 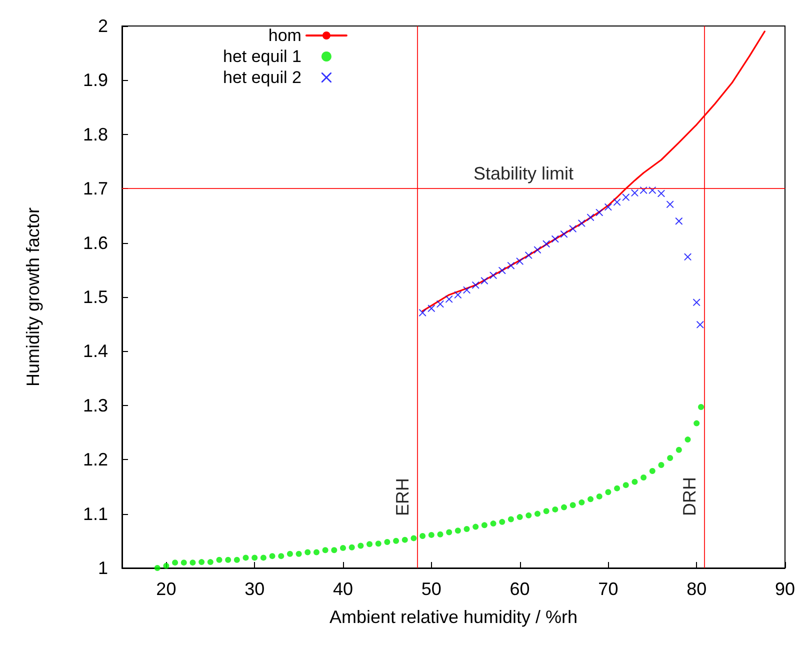 I want to click on x-axis-title: Ambient relative humidity / %rh, so click(x=453, y=617).